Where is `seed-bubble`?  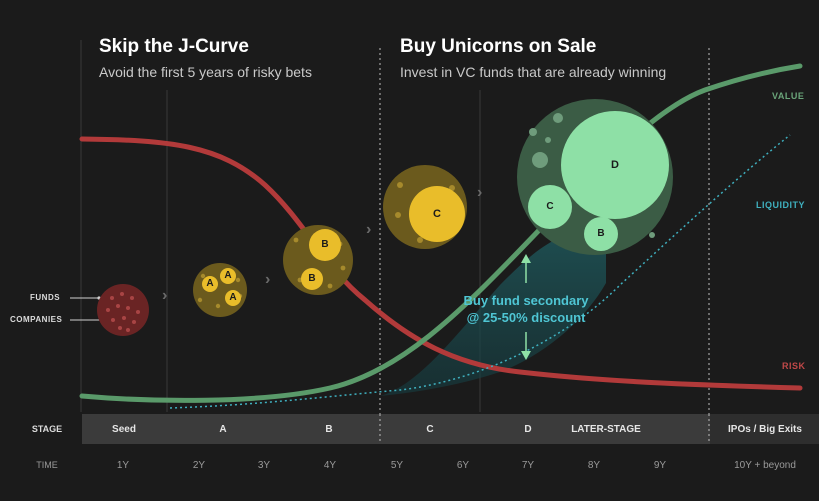
seed-bubble is located at coordinates (123, 310).